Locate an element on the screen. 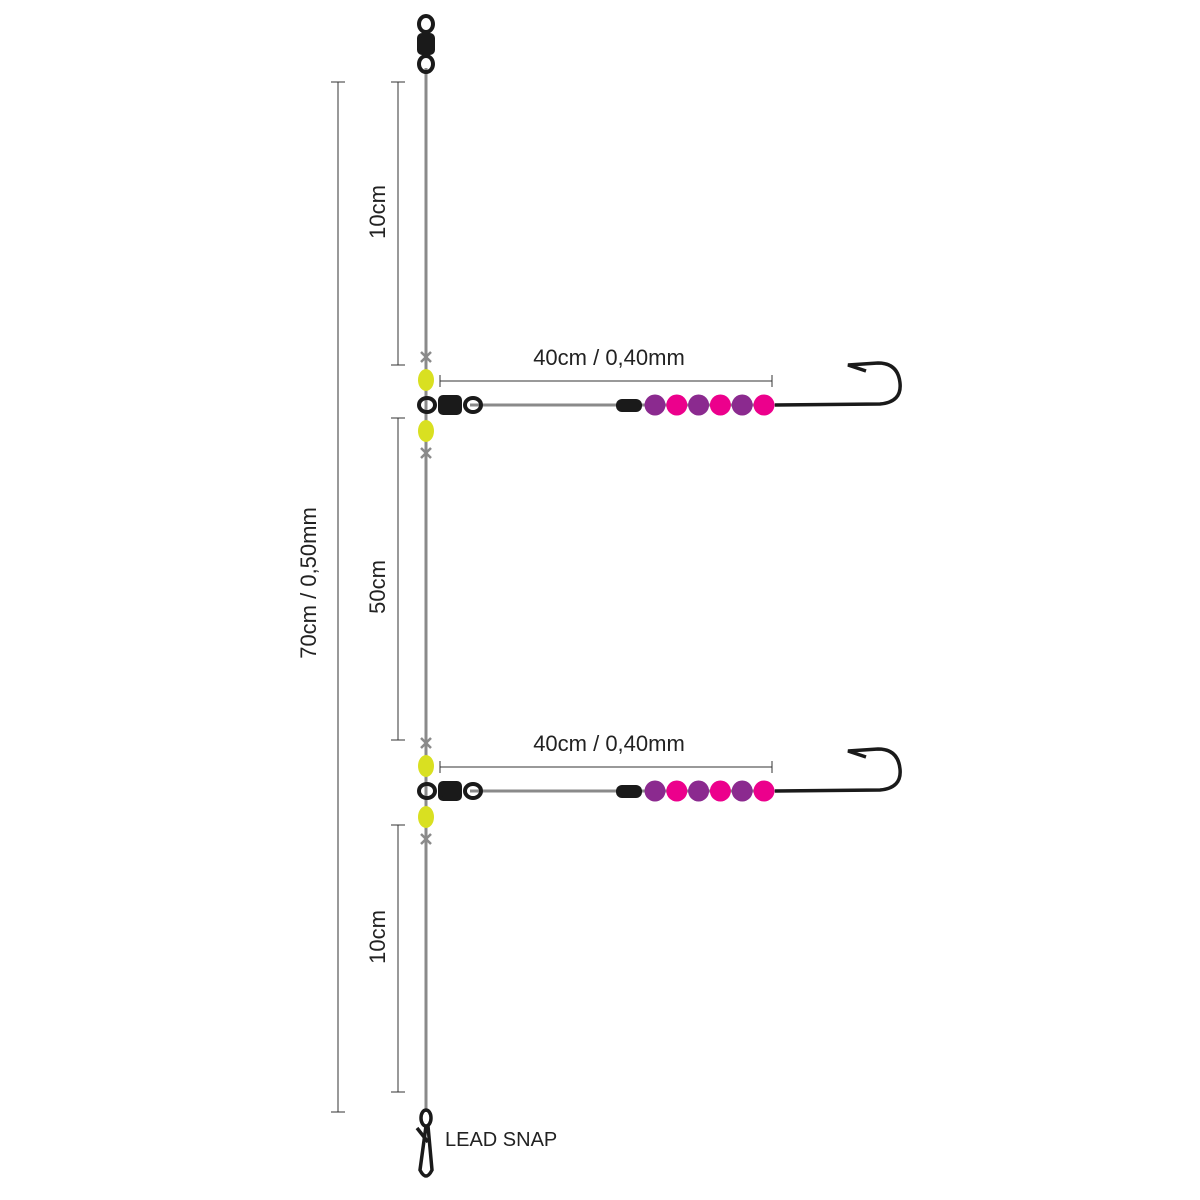 This screenshot has height=1200, width=1200. bottom-segment-label: 10cm is located at coordinates (377, 937).